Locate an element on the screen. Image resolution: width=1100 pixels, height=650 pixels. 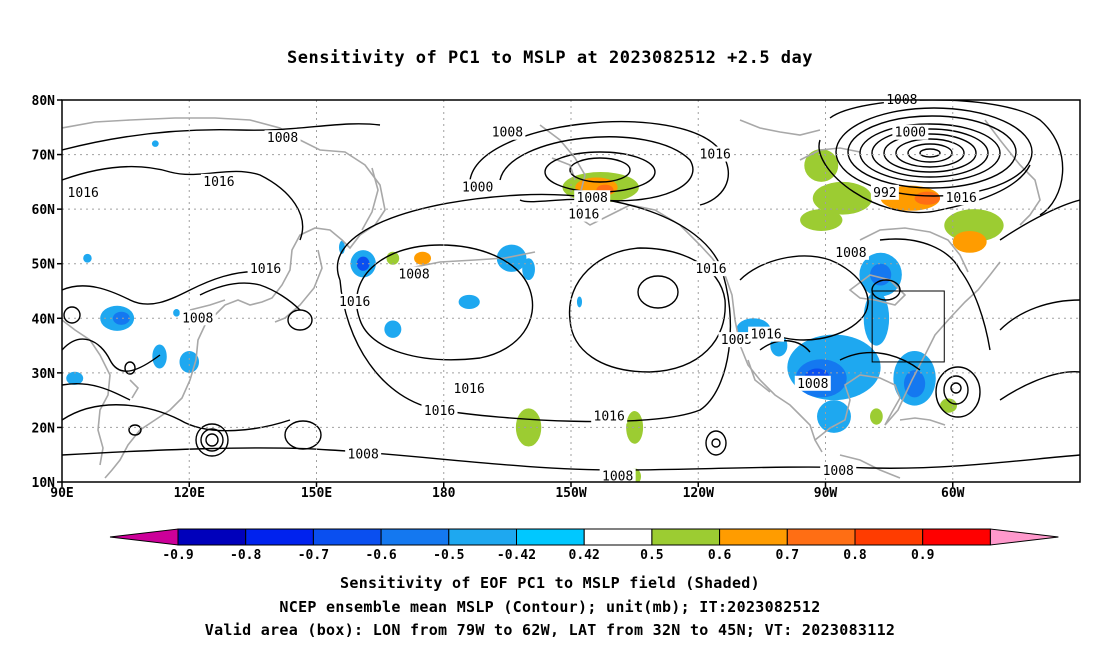
colorbar-tick-label: 0.5 is located at coordinates (651, 555).